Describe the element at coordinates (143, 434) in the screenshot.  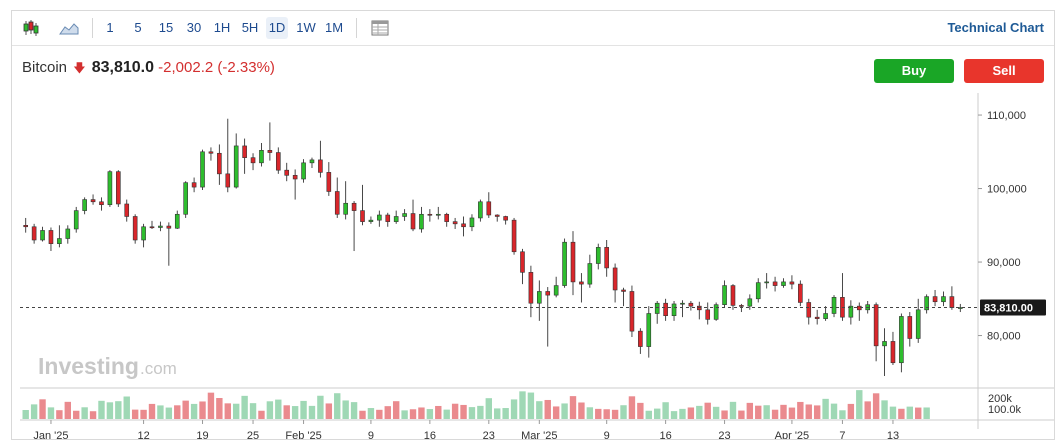
I see `x-tick-label: 12` at that location.